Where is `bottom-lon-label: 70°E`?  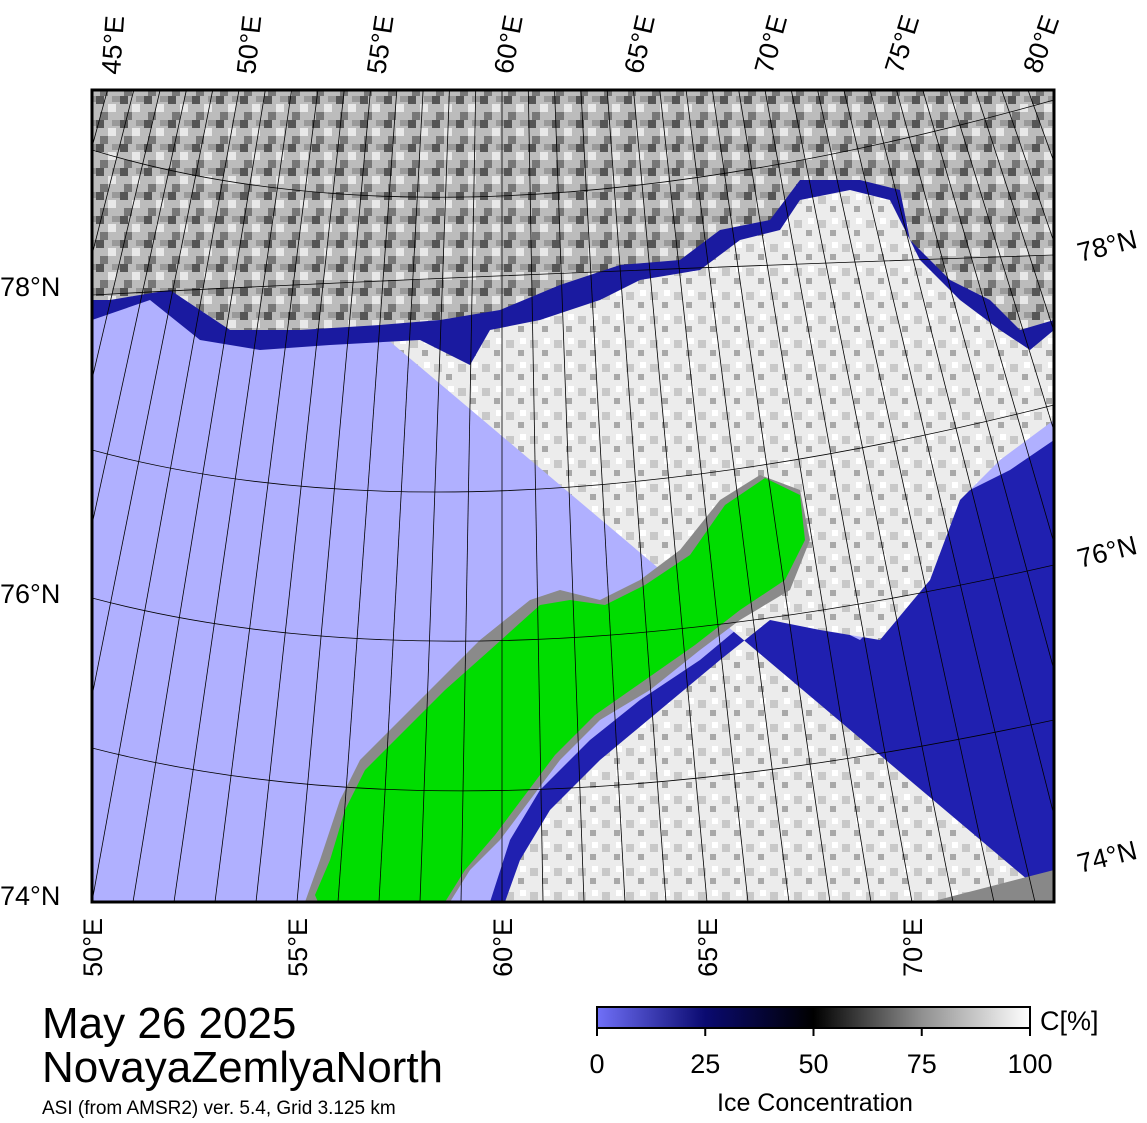
bottom-lon-label: 70°E is located at coordinates (913, 947).